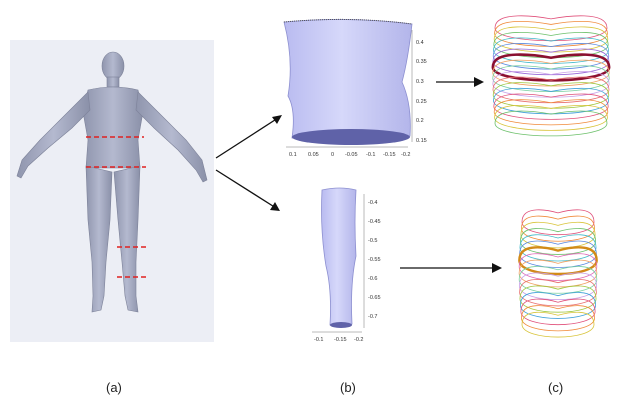  What do you see at coordinates (405, 155) in the screenshot?
I see `torso-x-tick: -0.2` at bounding box center [405, 155].